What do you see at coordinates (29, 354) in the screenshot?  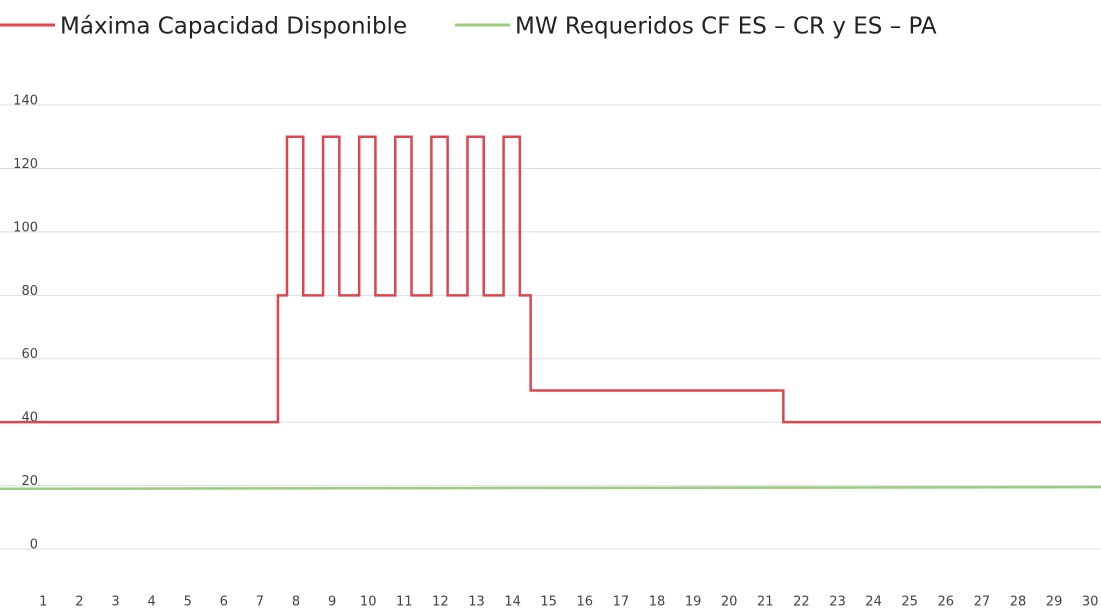 I see `y-tick-label: 60` at bounding box center [29, 354].